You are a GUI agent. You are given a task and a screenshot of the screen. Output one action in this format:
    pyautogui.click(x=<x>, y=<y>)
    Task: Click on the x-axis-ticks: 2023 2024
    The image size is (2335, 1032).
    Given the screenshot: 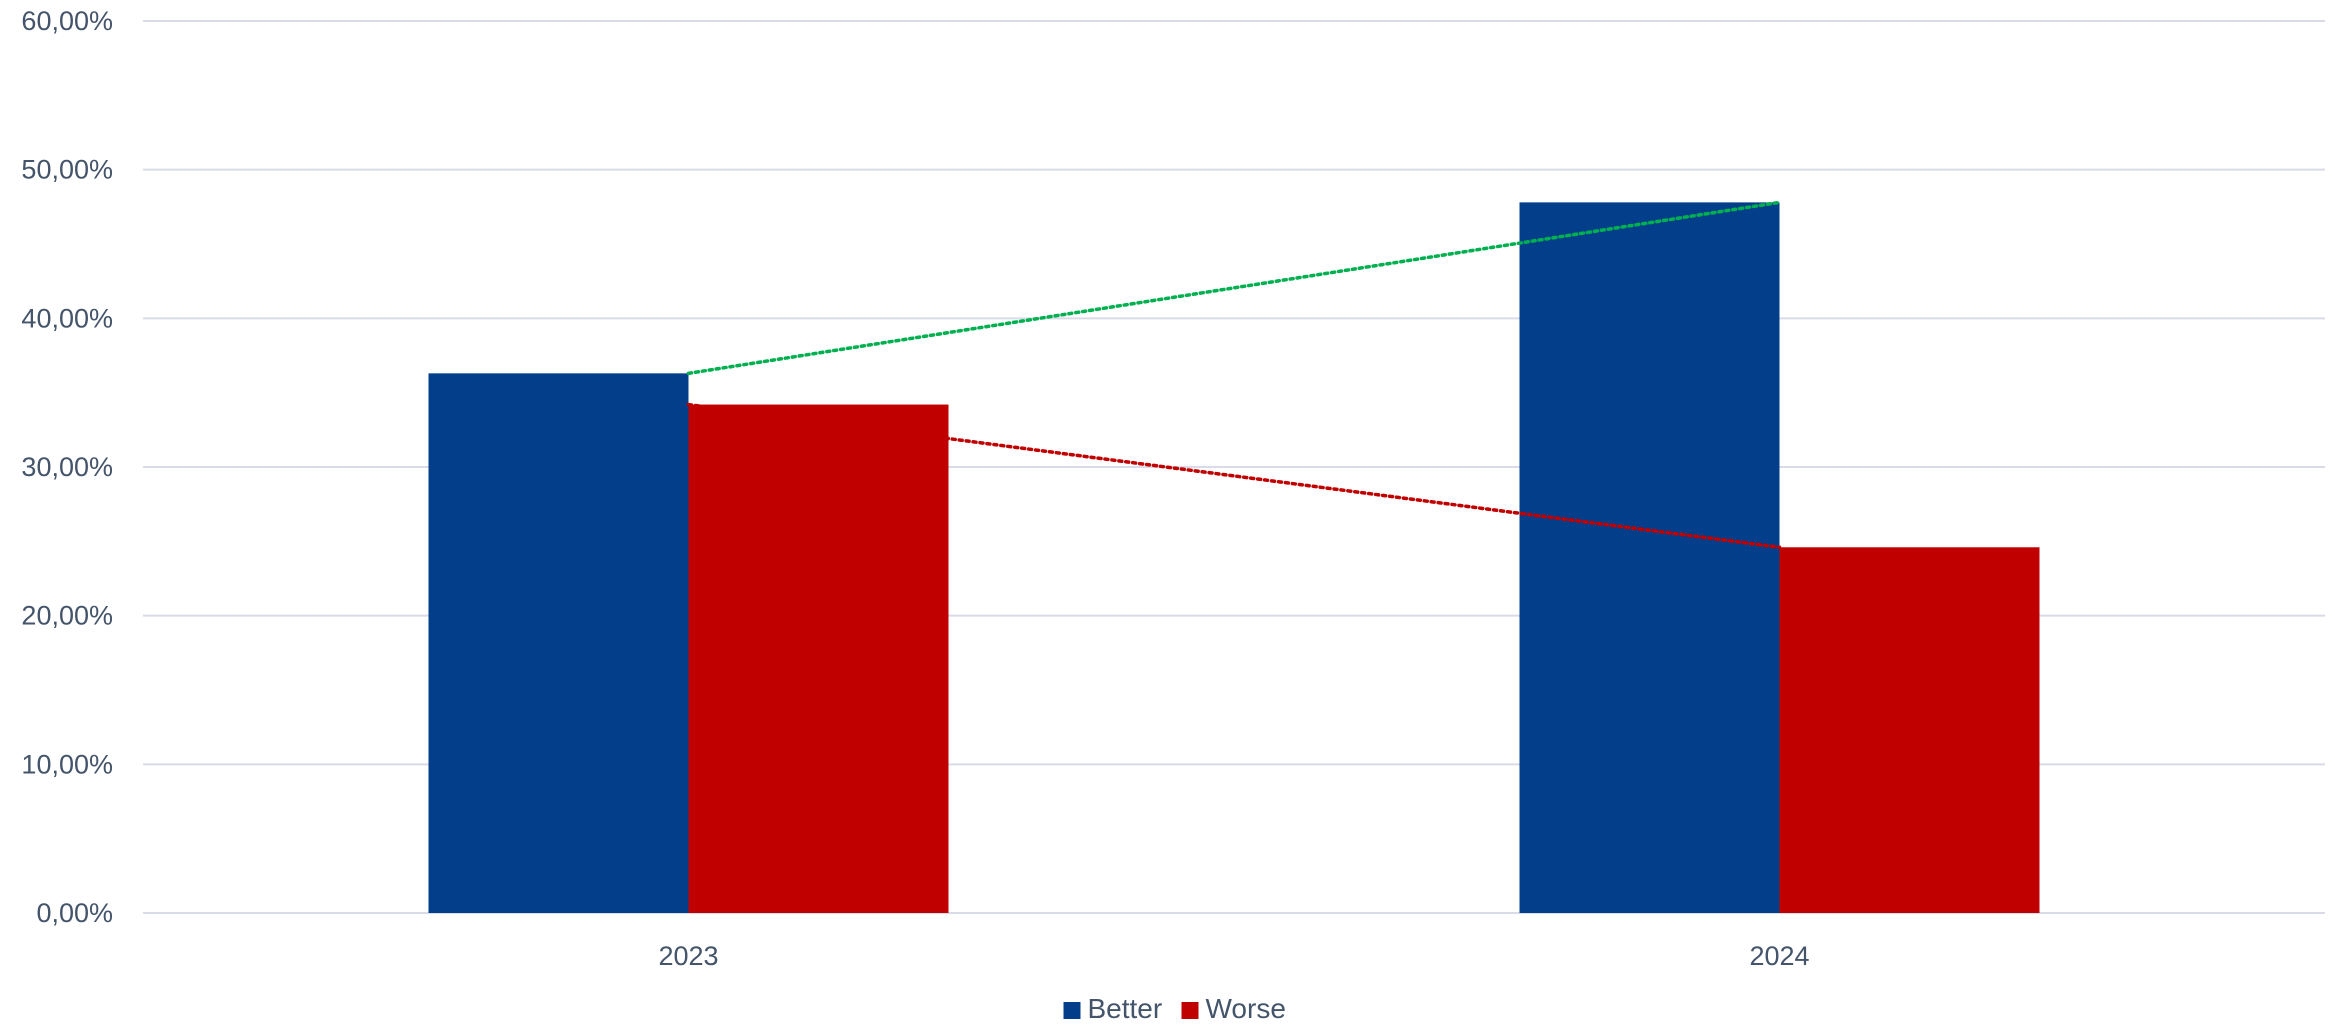 What is the action you would take?
    pyautogui.click(x=1233, y=956)
    